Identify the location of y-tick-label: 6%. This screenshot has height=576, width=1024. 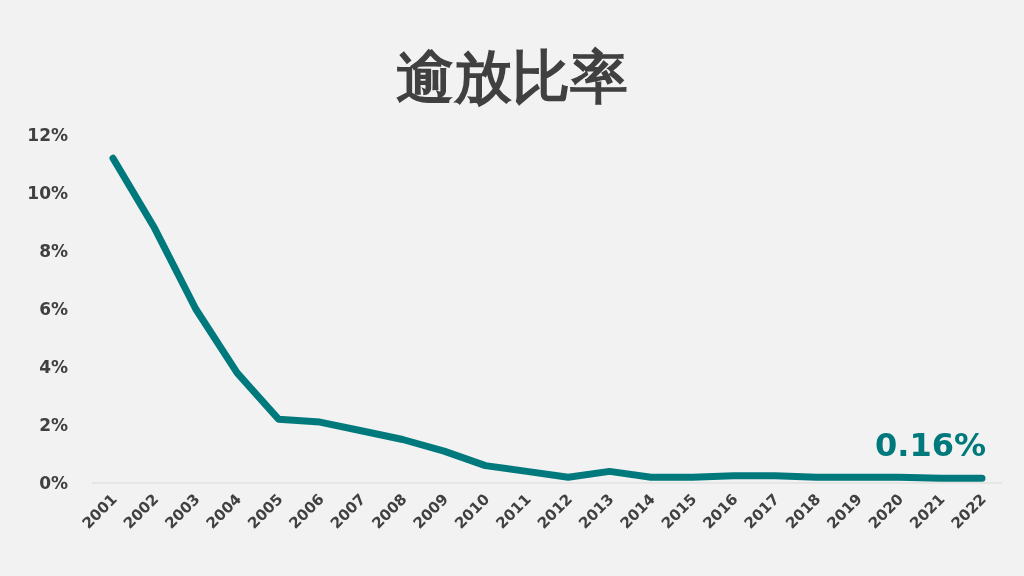
(53, 309).